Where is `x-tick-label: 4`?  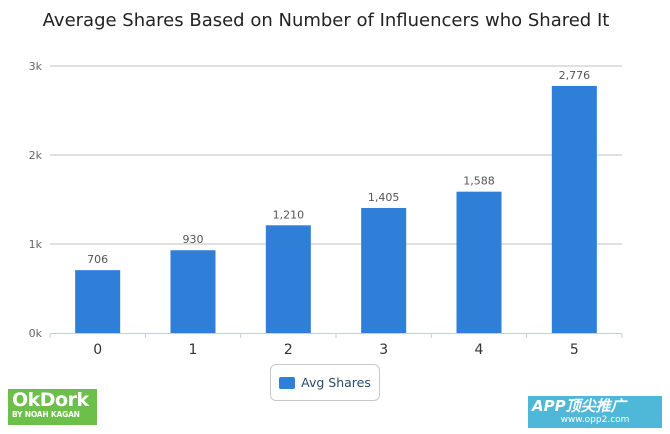
x-tick-label: 4 is located at coordinates (479, 350).